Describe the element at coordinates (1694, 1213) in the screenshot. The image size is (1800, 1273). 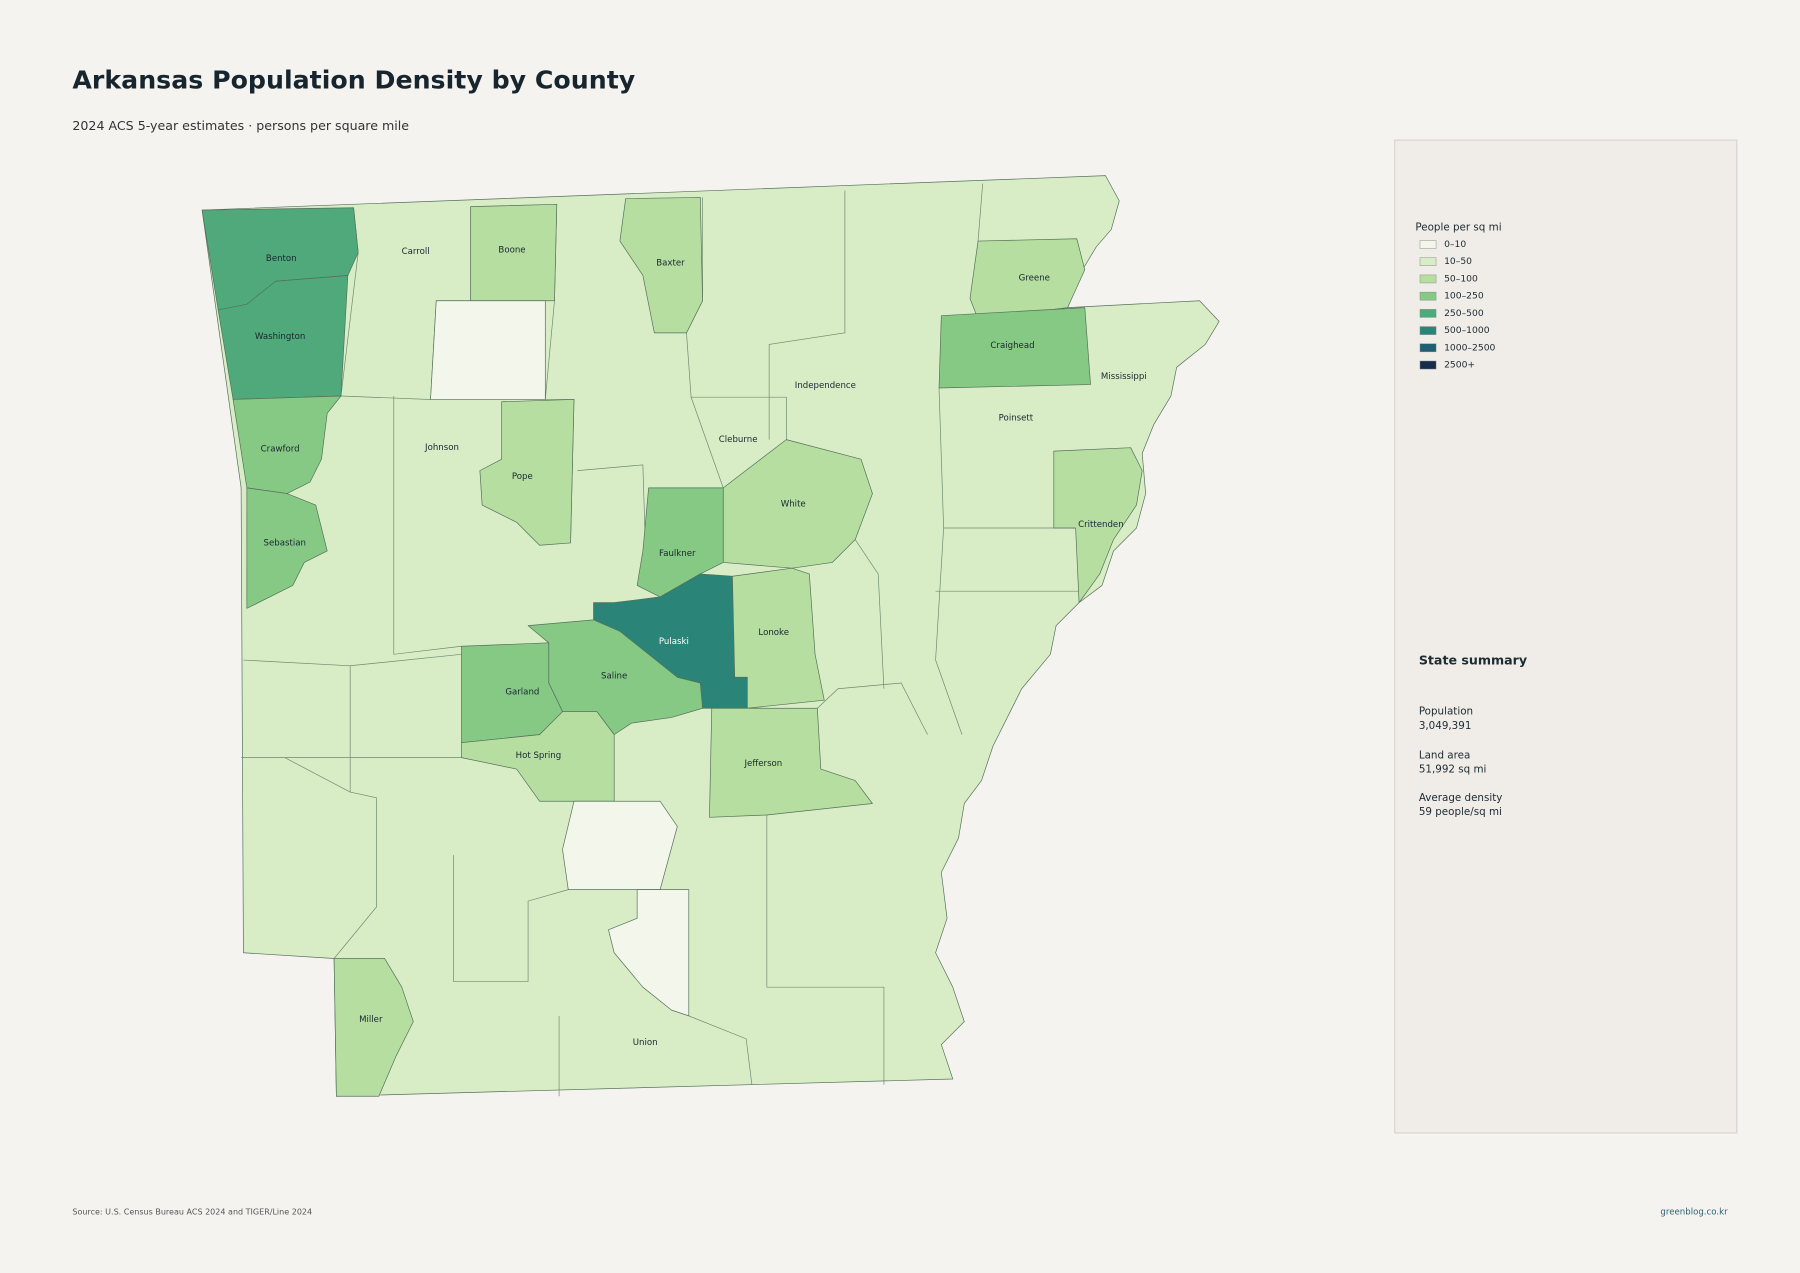
I see `credit: greenblog.co.kr` at that location.